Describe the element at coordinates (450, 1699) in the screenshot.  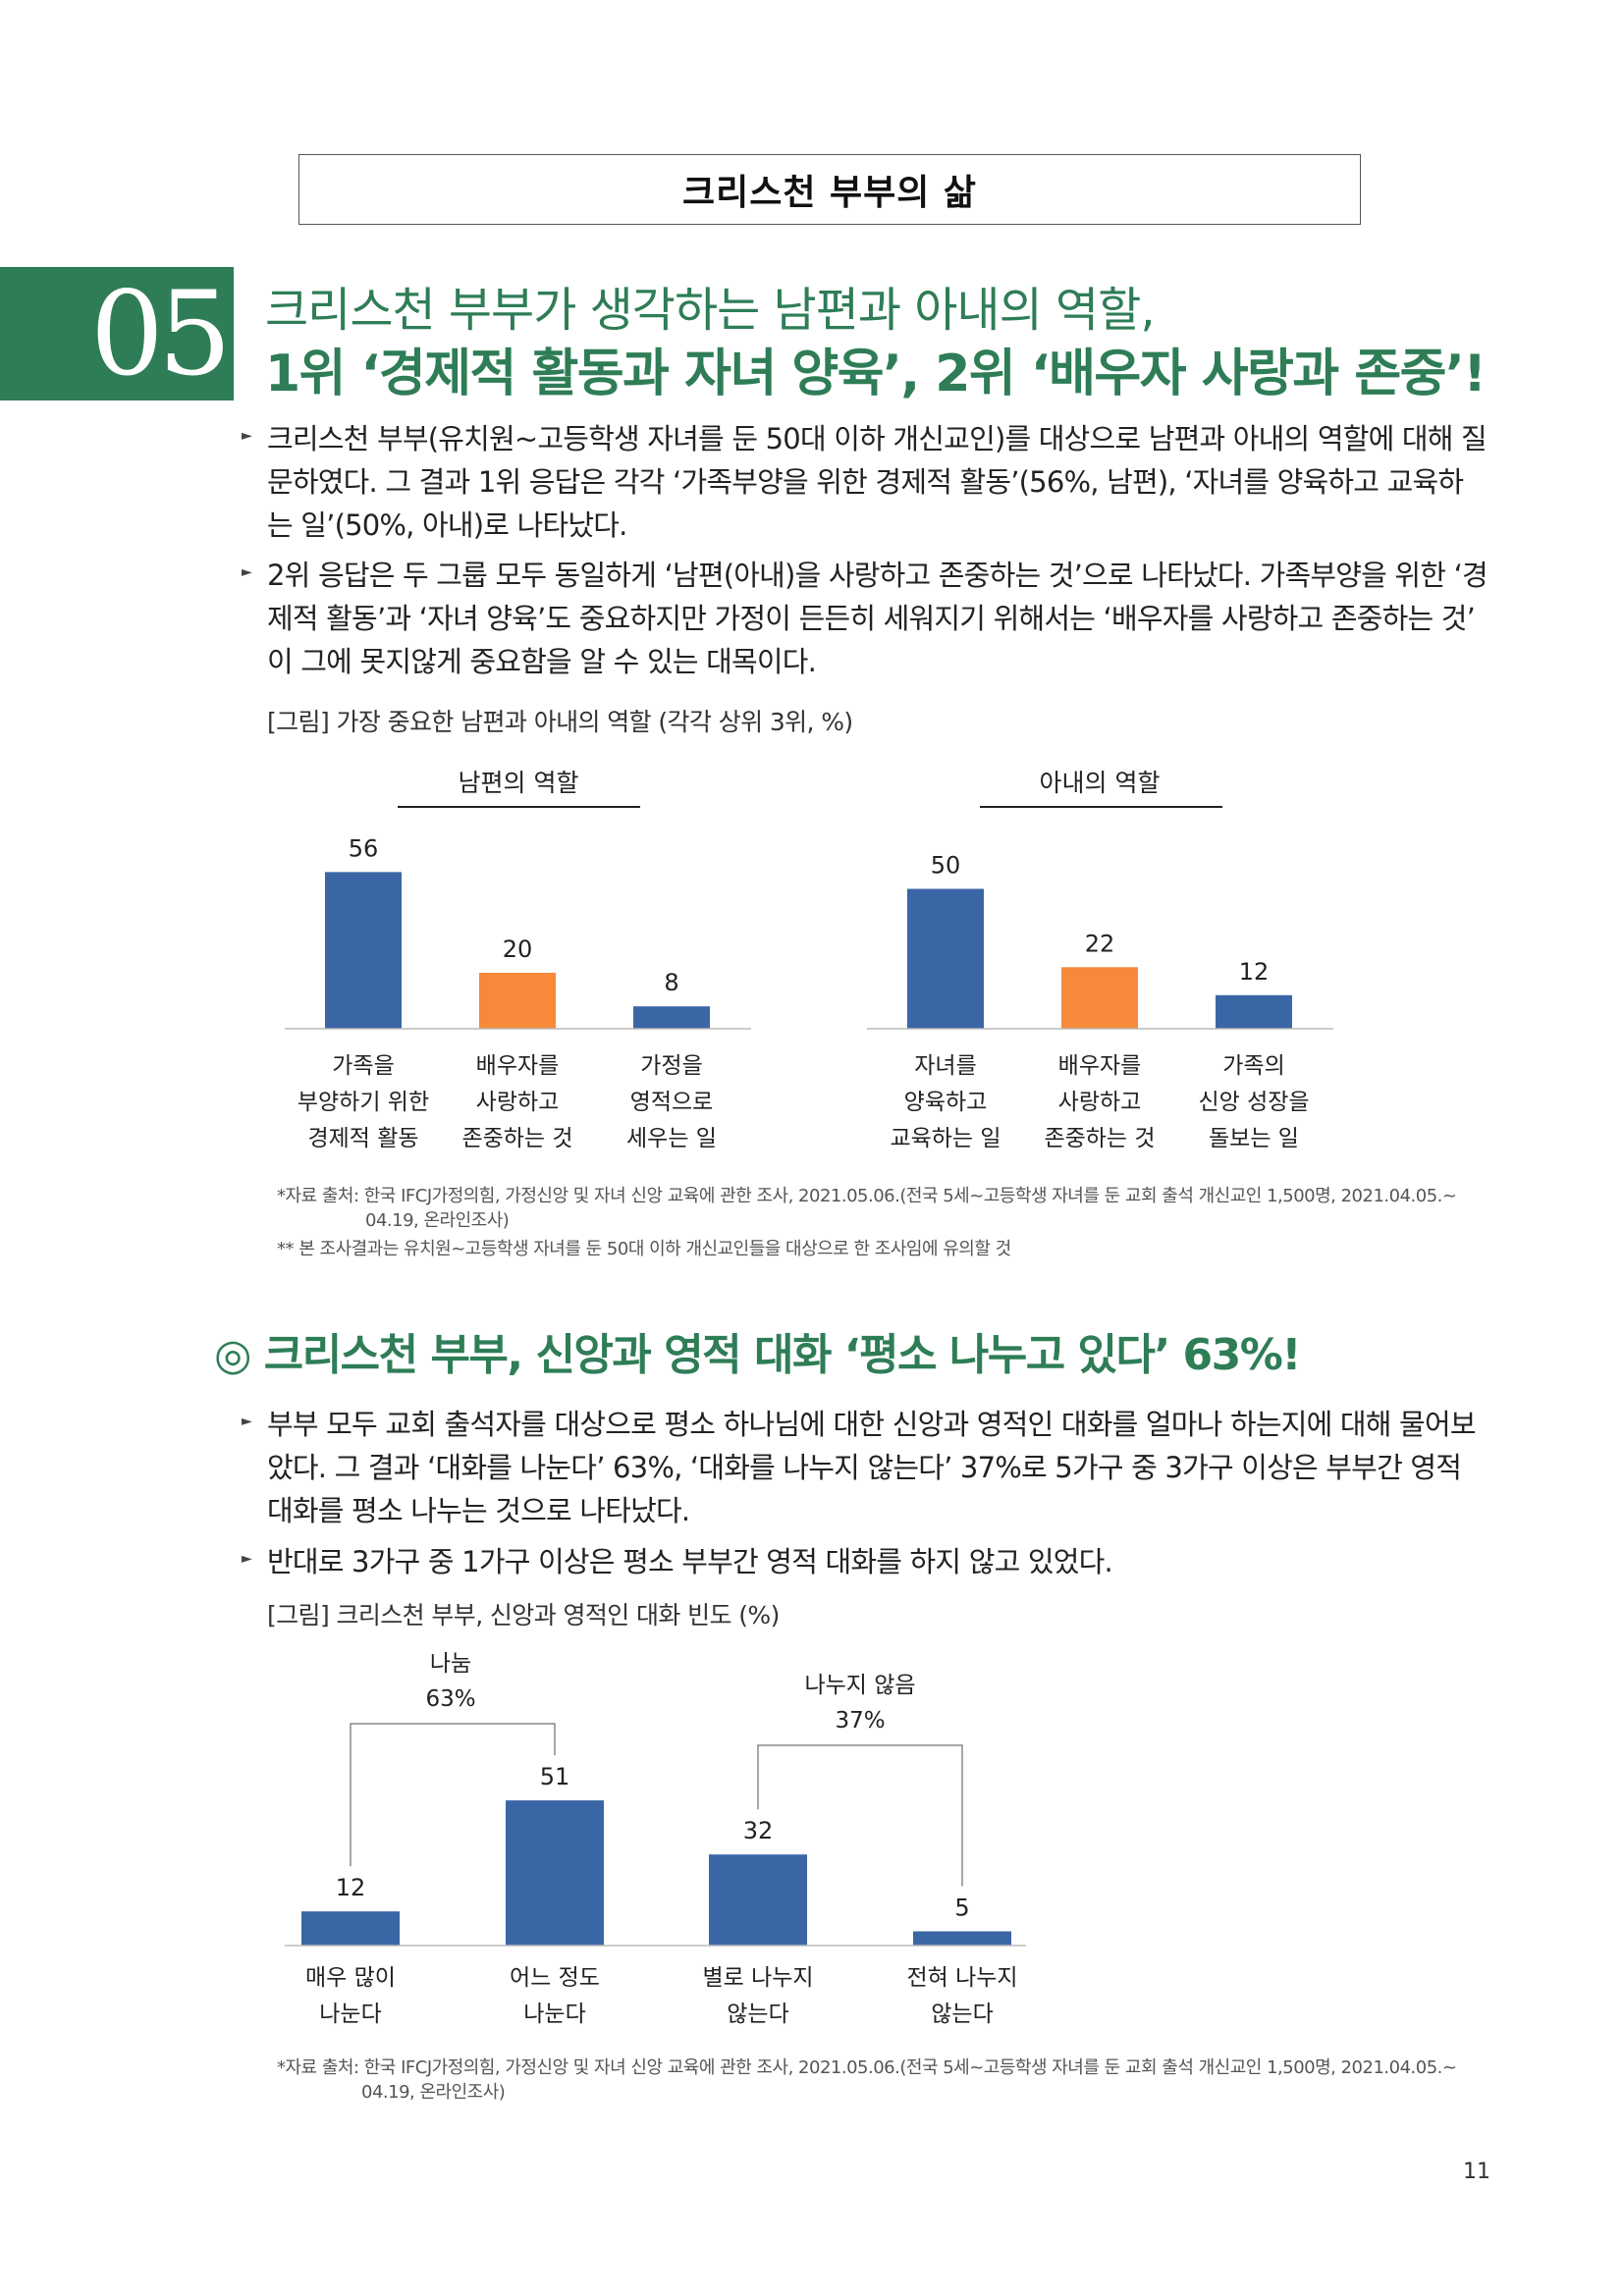
I see `group-value: 63%` at that location.